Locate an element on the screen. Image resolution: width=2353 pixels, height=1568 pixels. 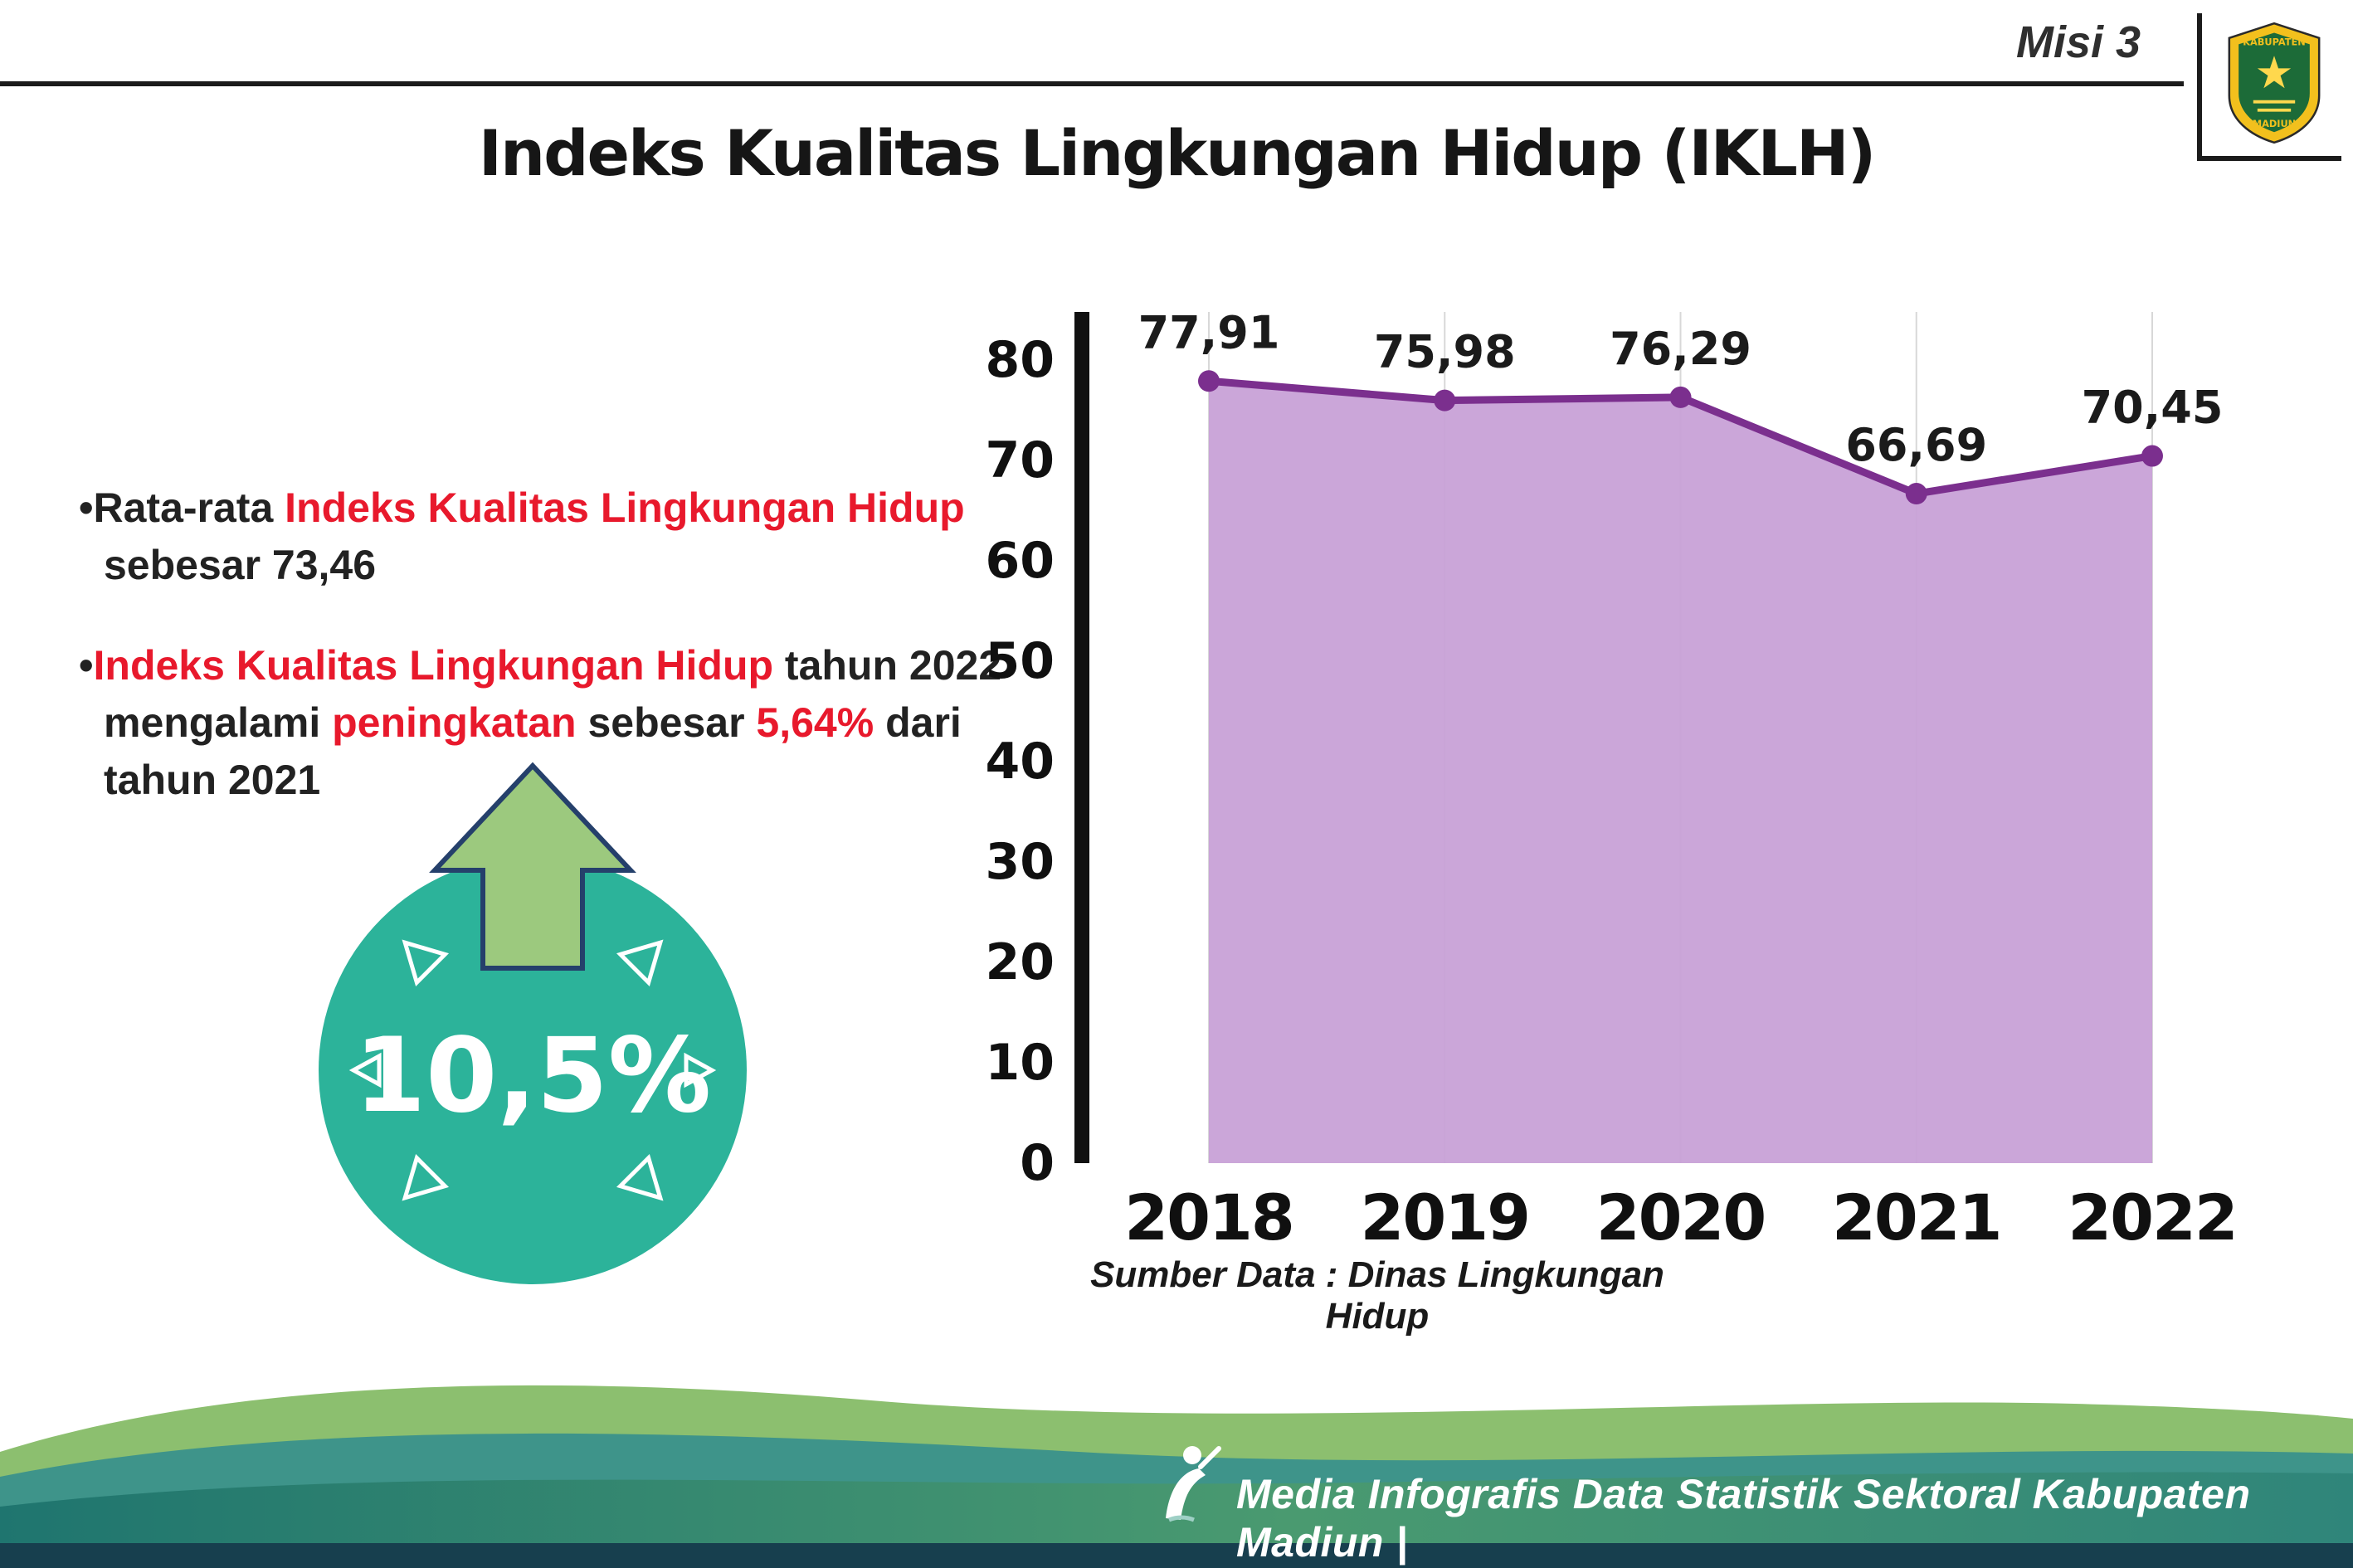
y-tick-label: 50 is located at coordinates (1021, 661).